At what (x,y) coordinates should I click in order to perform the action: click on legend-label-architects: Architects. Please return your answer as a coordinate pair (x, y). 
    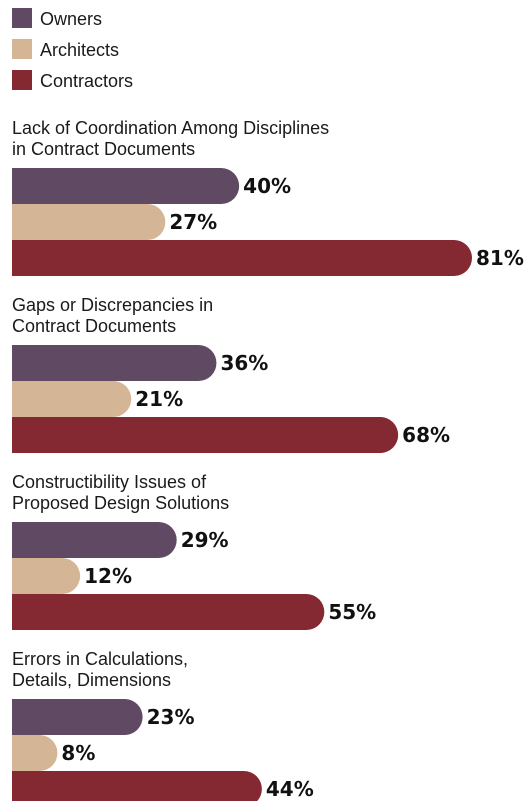
    Looking at the image, I should click on (79, 50).